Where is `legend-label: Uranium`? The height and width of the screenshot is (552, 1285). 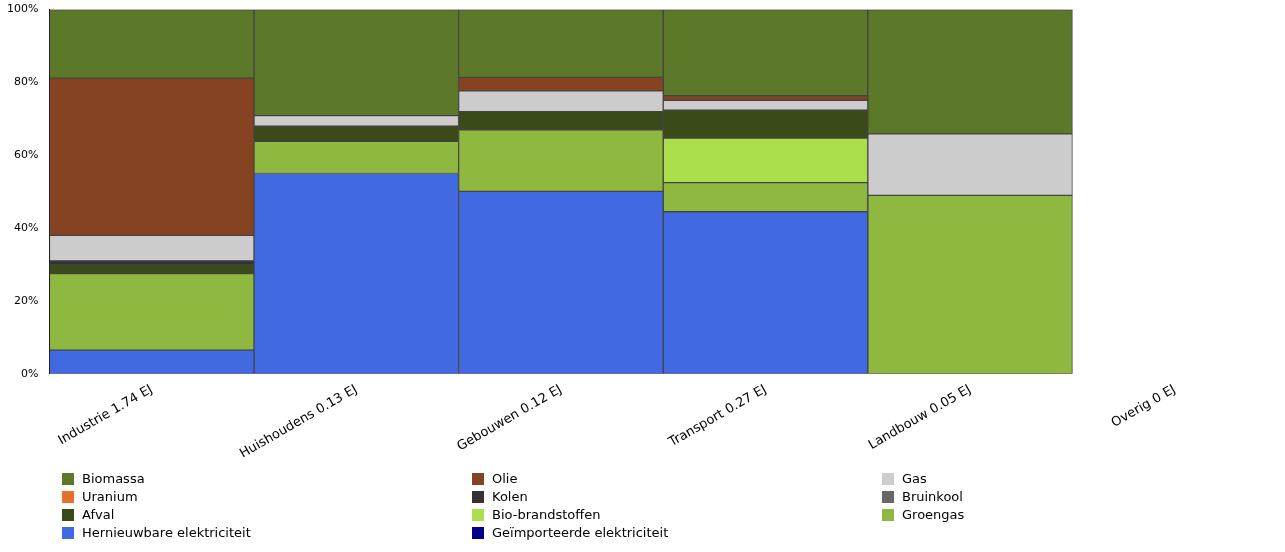
legend-label: Uranium is located at coordinates (110, 496).